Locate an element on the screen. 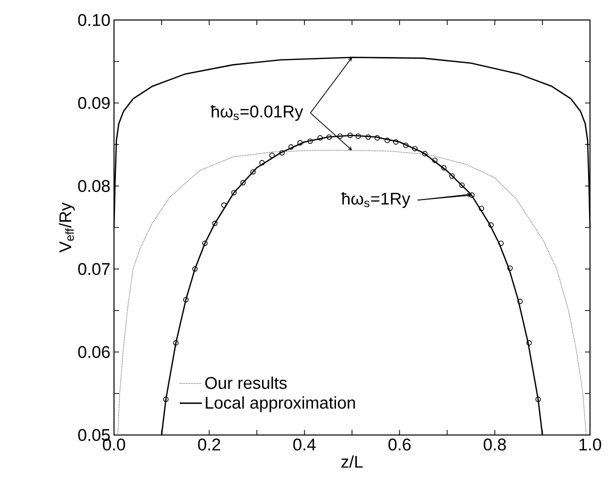 The image size is (608, 493). x-tick-label: 0.6 is located at coordinates (399, 444).